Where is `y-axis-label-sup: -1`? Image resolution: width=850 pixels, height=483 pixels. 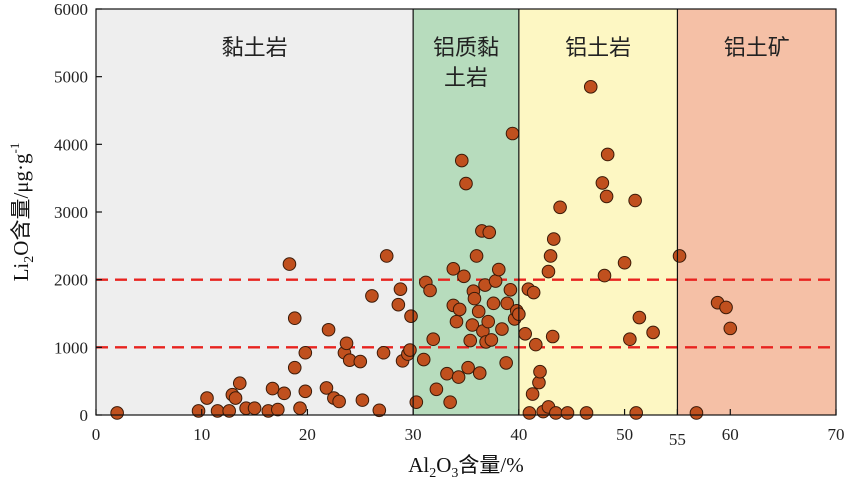 y-axis-label-sup: -1 is located at coordinates (14, 148).